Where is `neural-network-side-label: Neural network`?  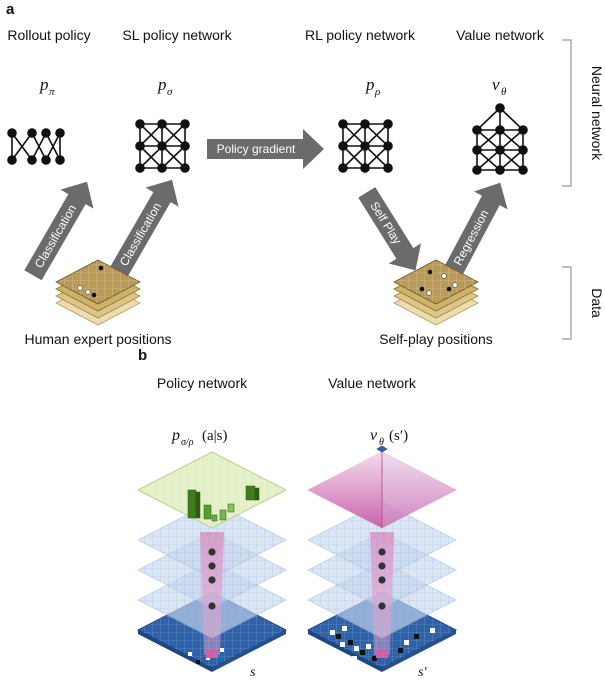
neural-network-side-label: Neural network is located at coordinates (597, 113).